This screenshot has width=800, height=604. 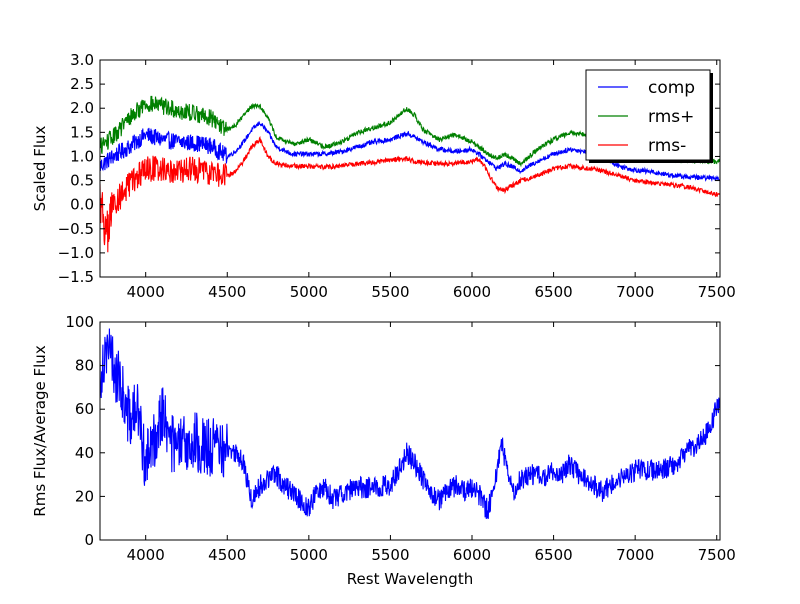 What do you see at coordinates (82, 132) in the screenshot?
I see `y-tick-label: 1.5` at bounding box center [82, 132].